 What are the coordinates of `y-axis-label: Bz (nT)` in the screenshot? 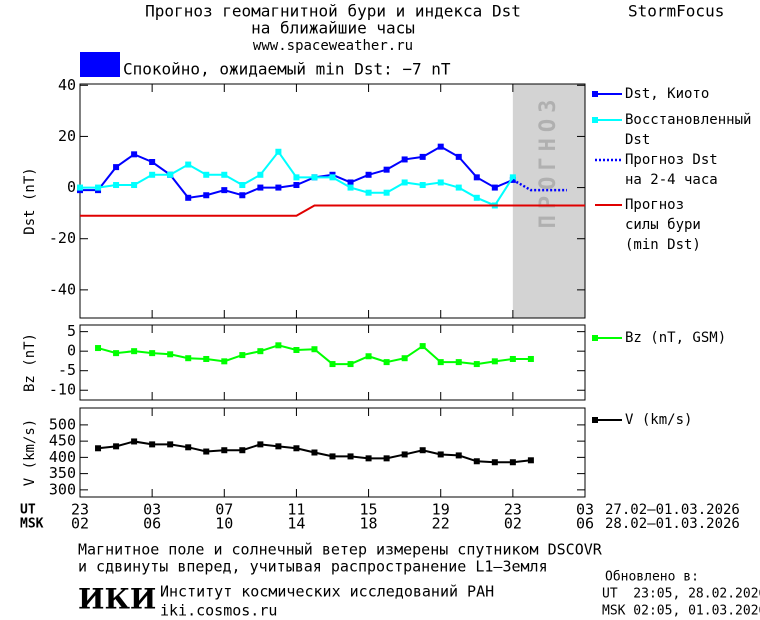 It's located at (30, 362).